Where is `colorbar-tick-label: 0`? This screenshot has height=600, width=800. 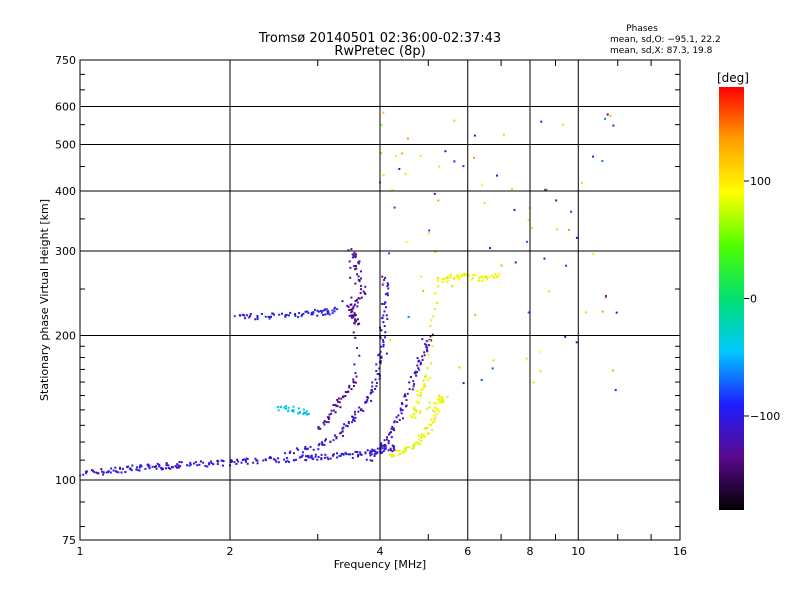 colorbar-tick-label: 0 is located at coordinates (753, 299).